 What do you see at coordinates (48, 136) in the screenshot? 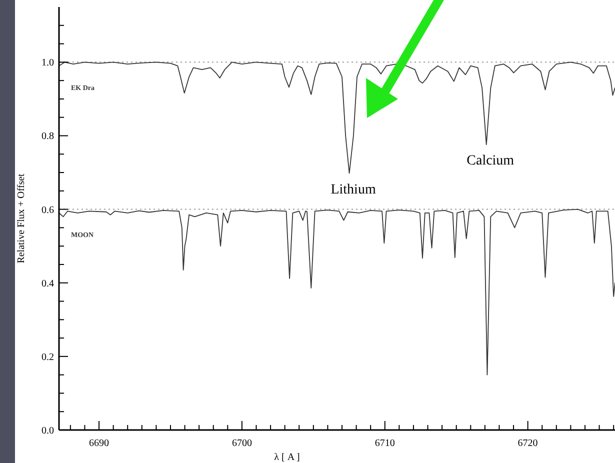
I see `y-tick-label: 0.8` at bounding box center [48, 136].